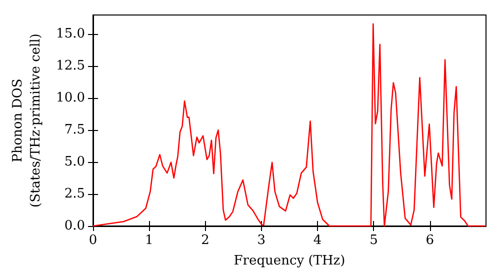 The image size is (500, 280). I want to click on x-axis-title: Frequency (THz), so click(290, 260).